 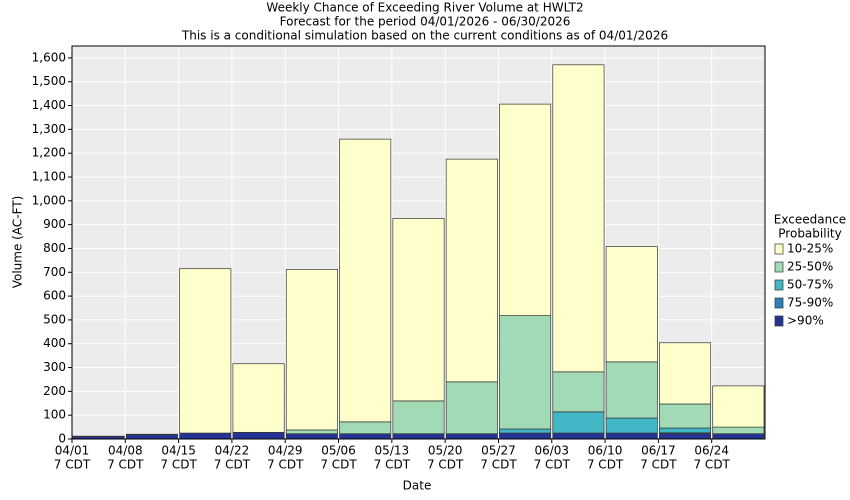 What do you see at coordinates (54, 319) in the screenshot?
I see `y-tick-label: 500` at bounding box center [54, 319].